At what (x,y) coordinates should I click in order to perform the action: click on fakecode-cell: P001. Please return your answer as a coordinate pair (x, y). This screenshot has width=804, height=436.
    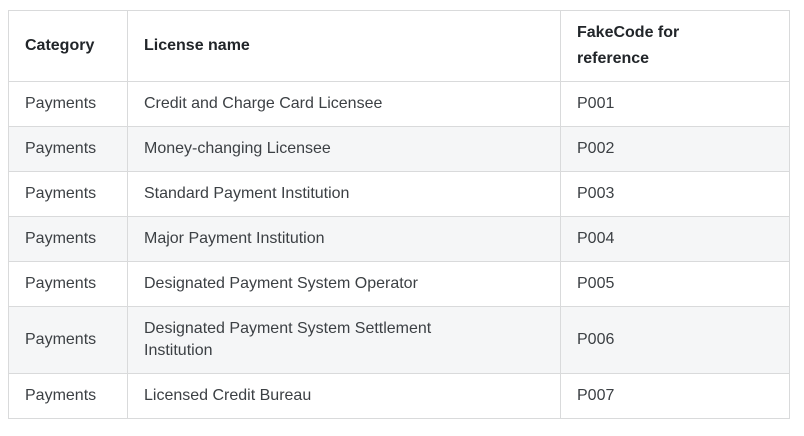
    Looking at the image, I should click on (675, 104).